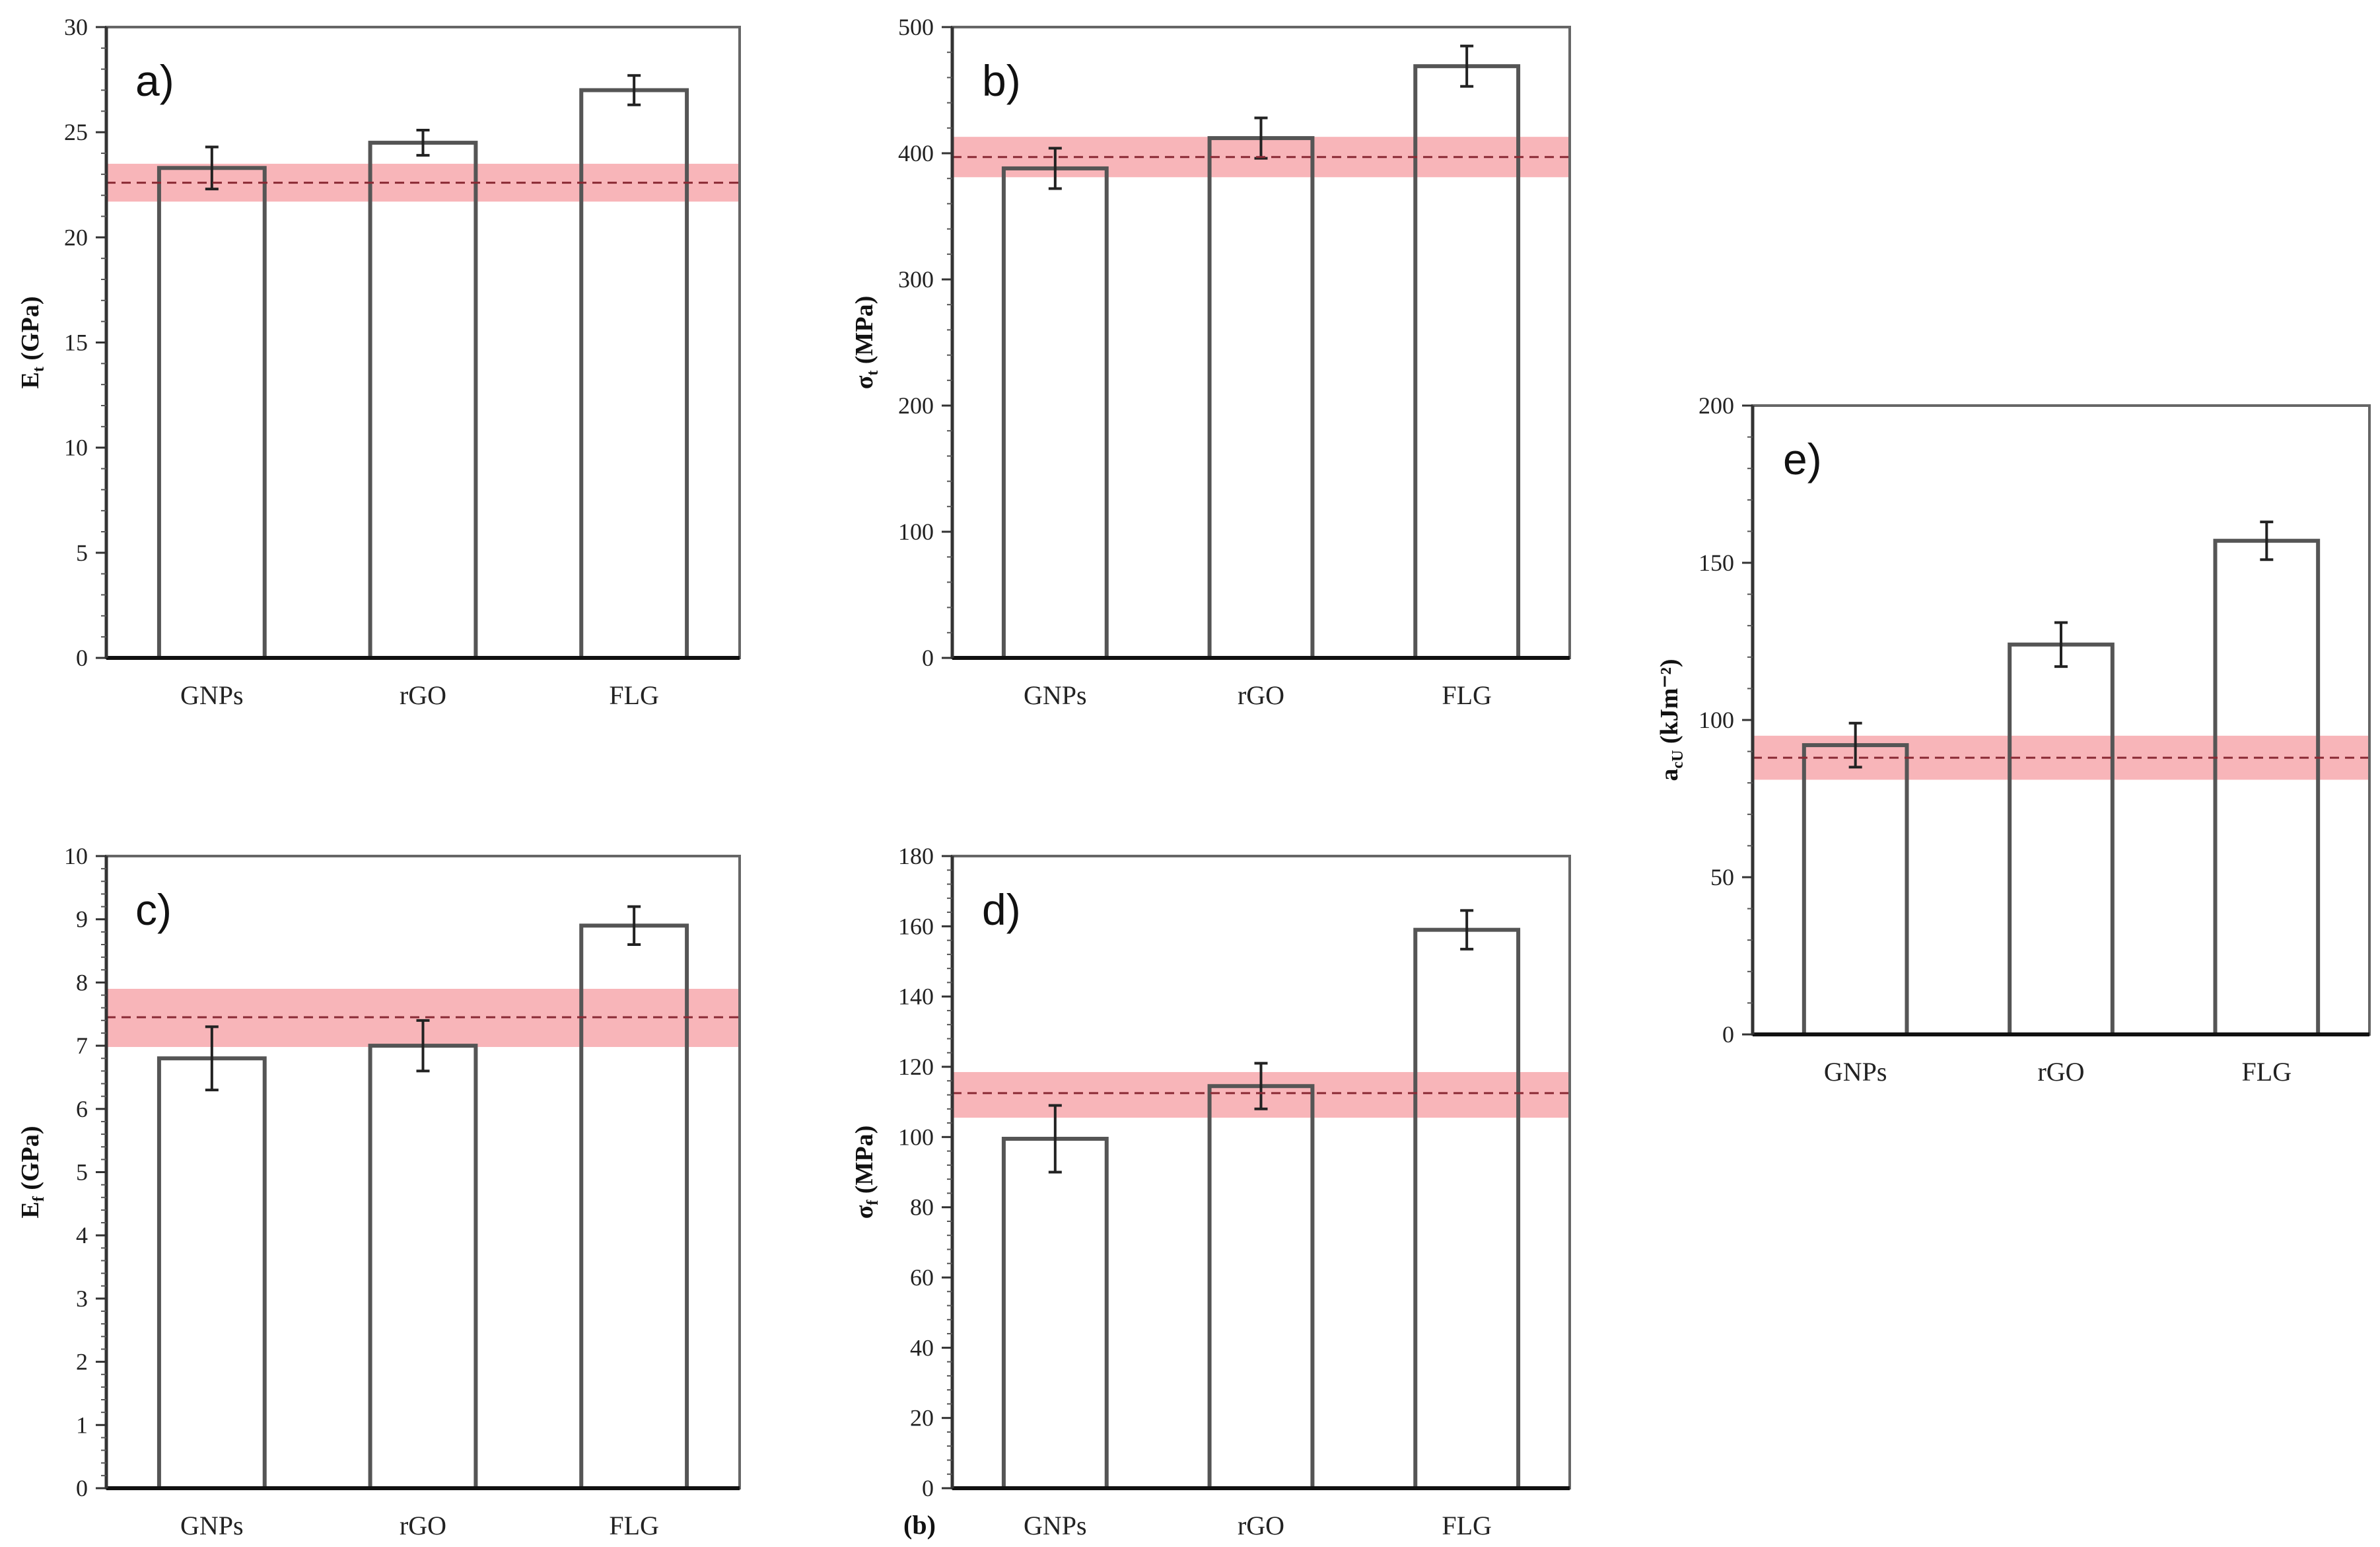 This screenshot has height=1547, width=2380. Describe the element at coordinates (916, 153) in the screenshot. I see `y-tick-label: 400` at that location.